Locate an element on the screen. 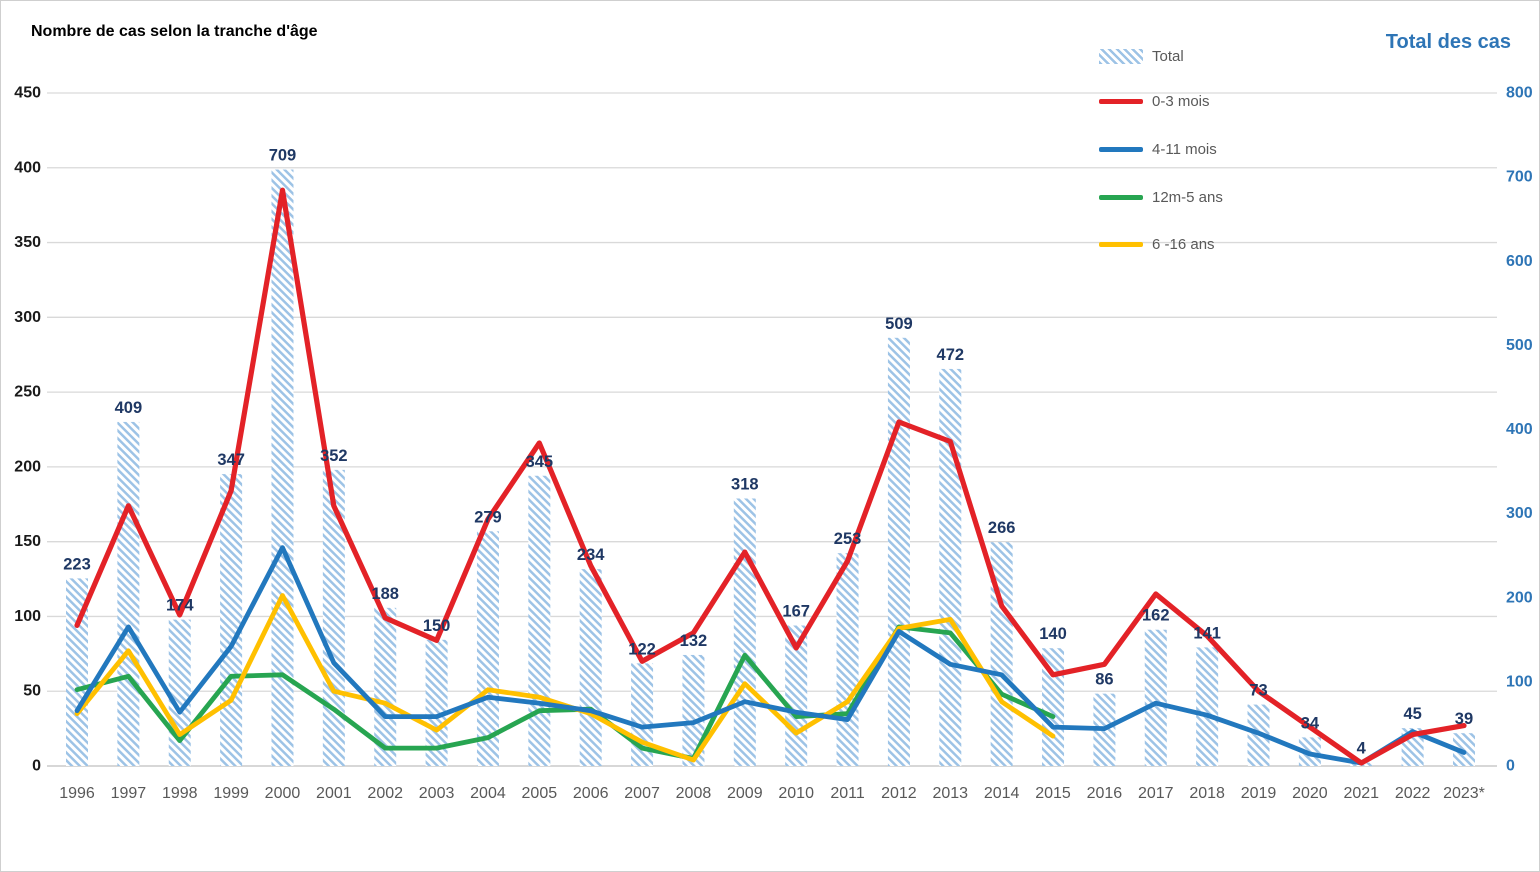 This screenshot has width=1540, height=872. legend-item-label: Total is located at coordinates (1168, 56).